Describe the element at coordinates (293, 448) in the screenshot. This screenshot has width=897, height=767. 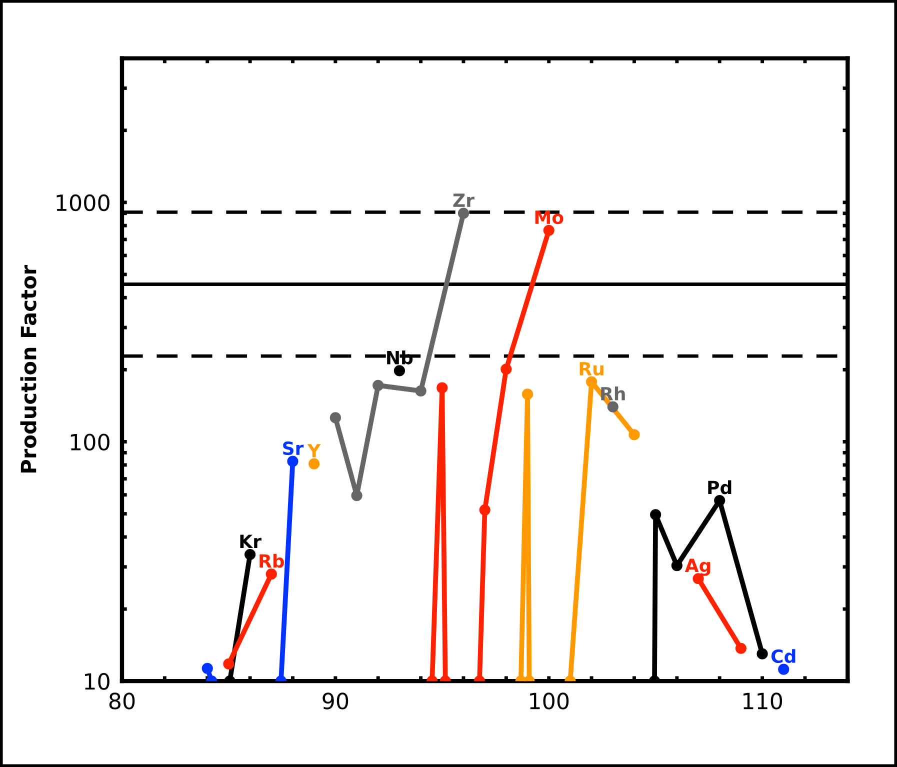
I see `series-label: Sr` at that location.